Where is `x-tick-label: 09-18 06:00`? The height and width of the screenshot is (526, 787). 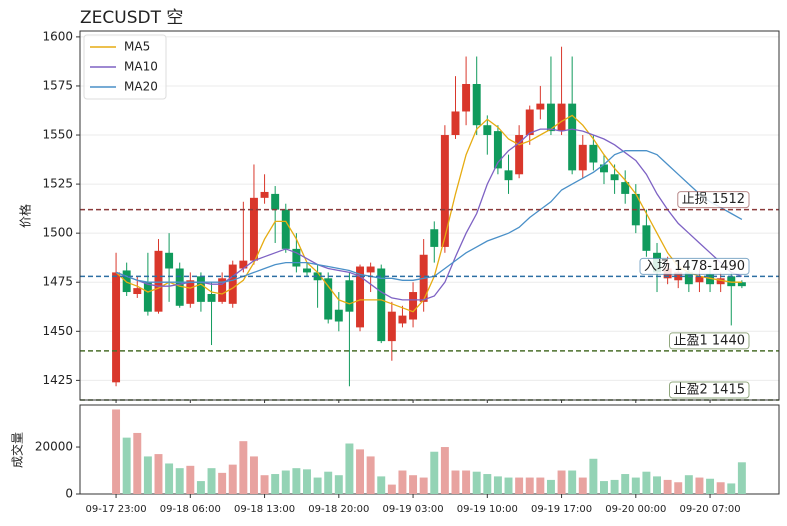 x-tick-label: 09-18 06:00 is located at coordinates (190, 509).